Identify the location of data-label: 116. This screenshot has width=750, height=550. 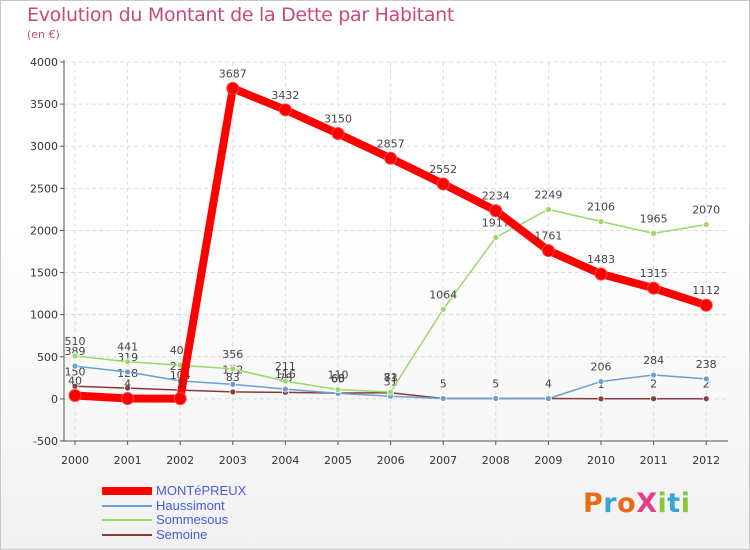
(285, 374).